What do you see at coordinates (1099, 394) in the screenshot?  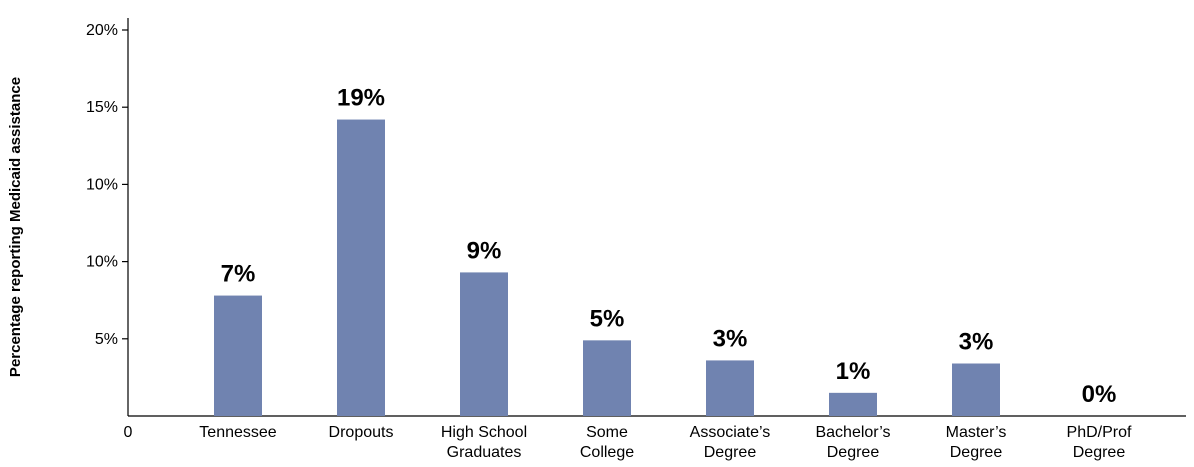 I see `data-label: 0%` at bounding box center [1099, 394].